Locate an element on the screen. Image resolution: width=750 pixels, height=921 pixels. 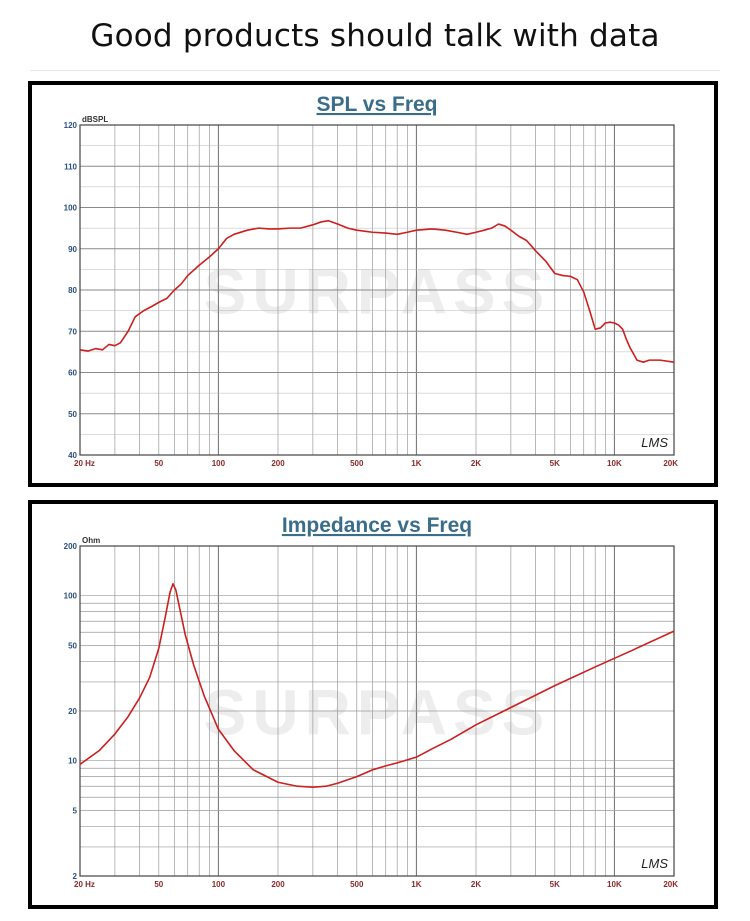
y-tick-label: 20 is located at coordinates (72, 711).